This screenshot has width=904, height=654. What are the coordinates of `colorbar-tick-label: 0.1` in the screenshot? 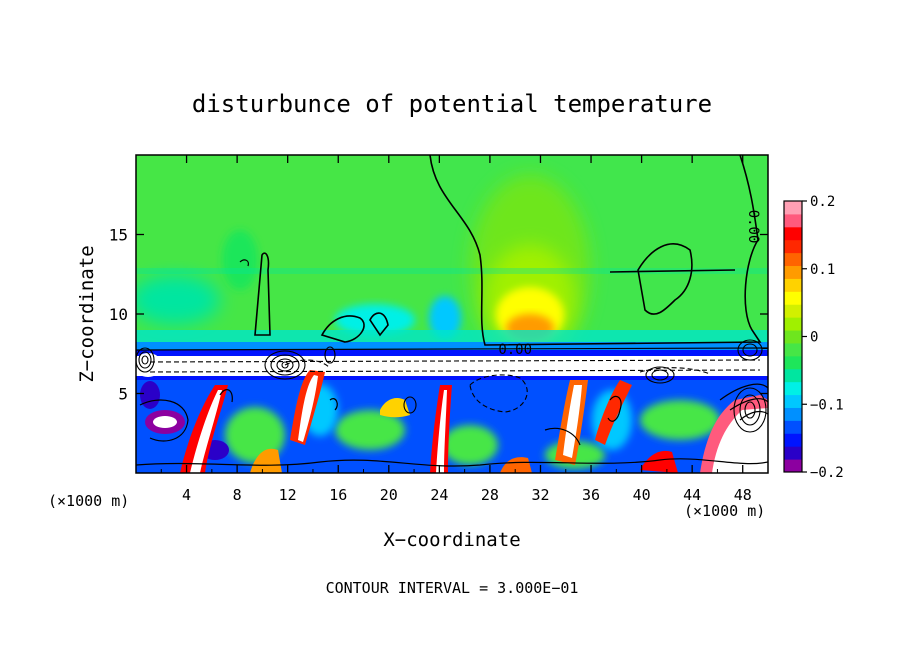 It's located at (822, 270).